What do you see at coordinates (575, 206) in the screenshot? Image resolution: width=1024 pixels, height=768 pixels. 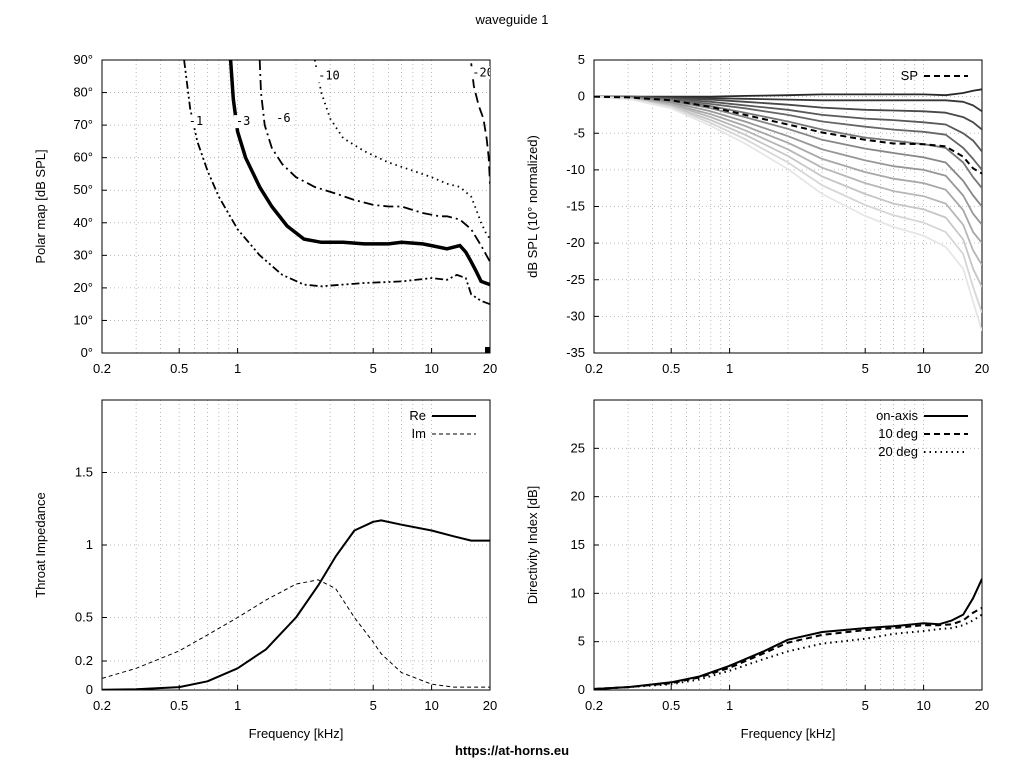 I see `y-tick-label: -15` at bounding box center [575, 206].